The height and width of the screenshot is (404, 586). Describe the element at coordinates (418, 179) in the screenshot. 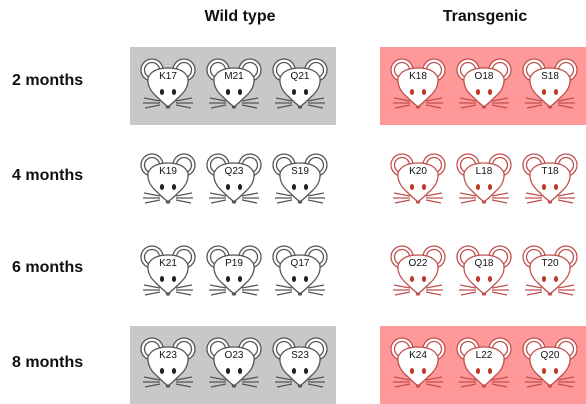

I see `mouse-icon: K20` at that location.